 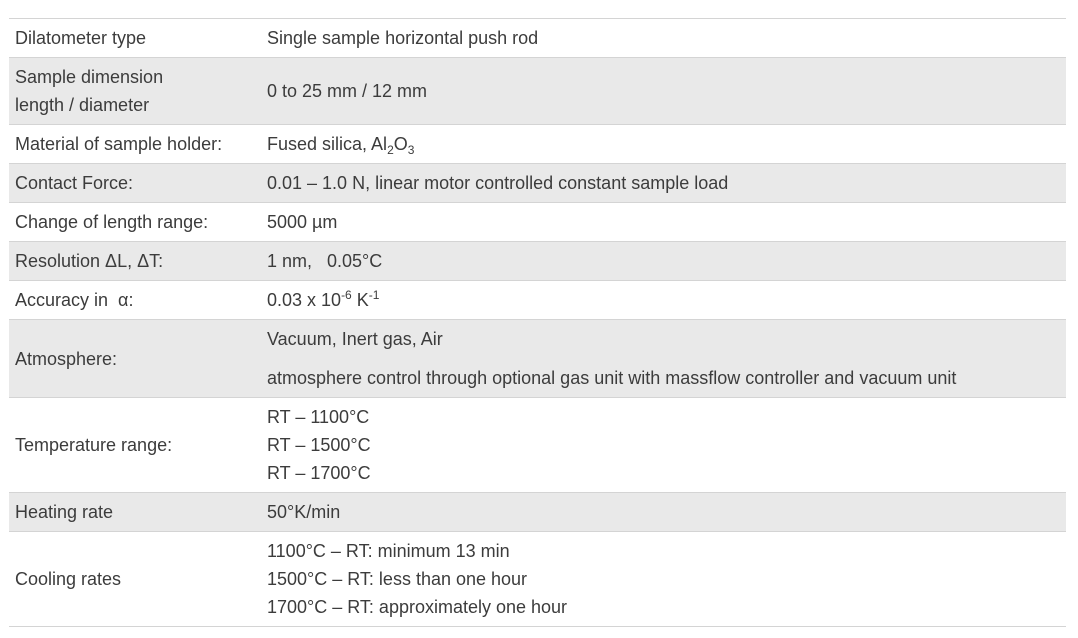 What do you see at coordinates (400, 144) in the screenshot?
I see `value-mid: O` at bounding box center [400, 144].